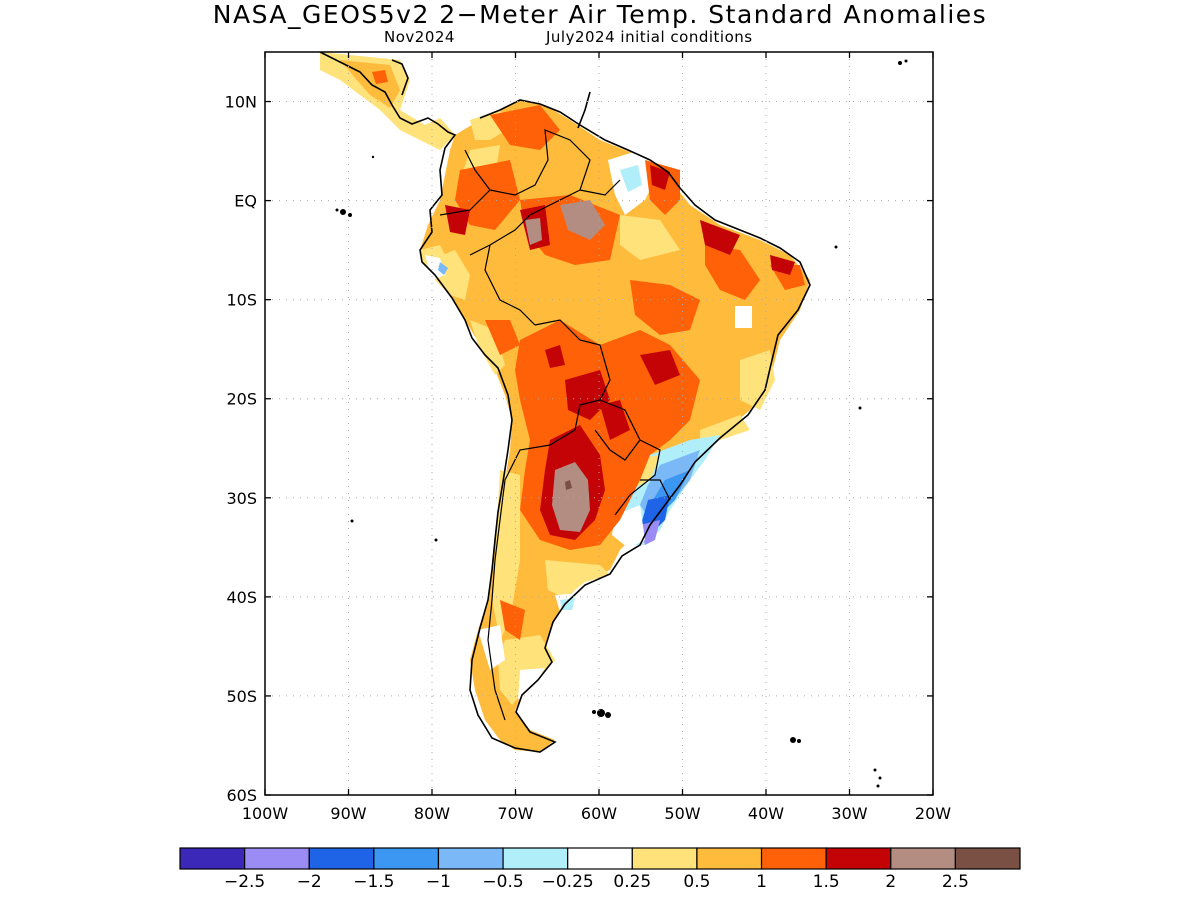 The image size is (1200, 900). I want to click on lon-tick-label: 70W, so click(515, 813).